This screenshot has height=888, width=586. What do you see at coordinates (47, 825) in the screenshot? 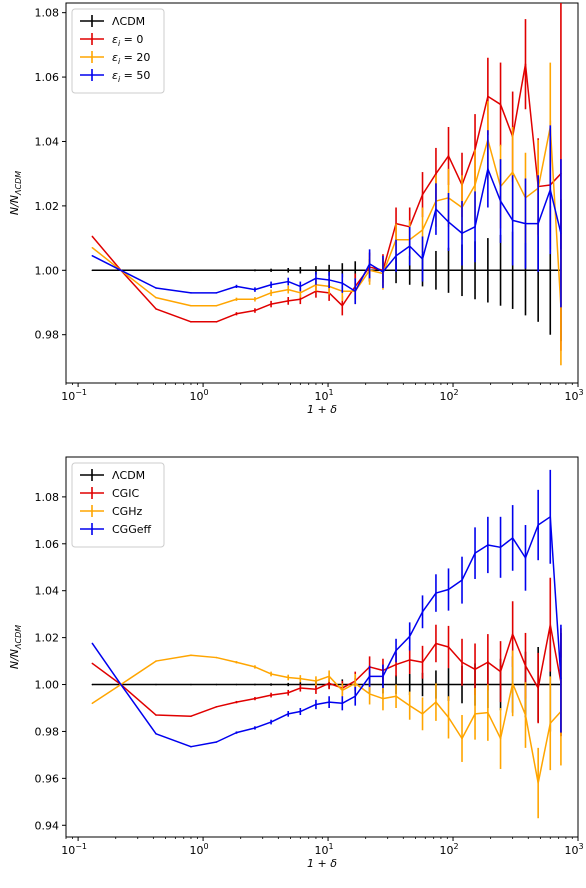
I see `y-tick-label: 0.94` at bounding box center [47, 825].